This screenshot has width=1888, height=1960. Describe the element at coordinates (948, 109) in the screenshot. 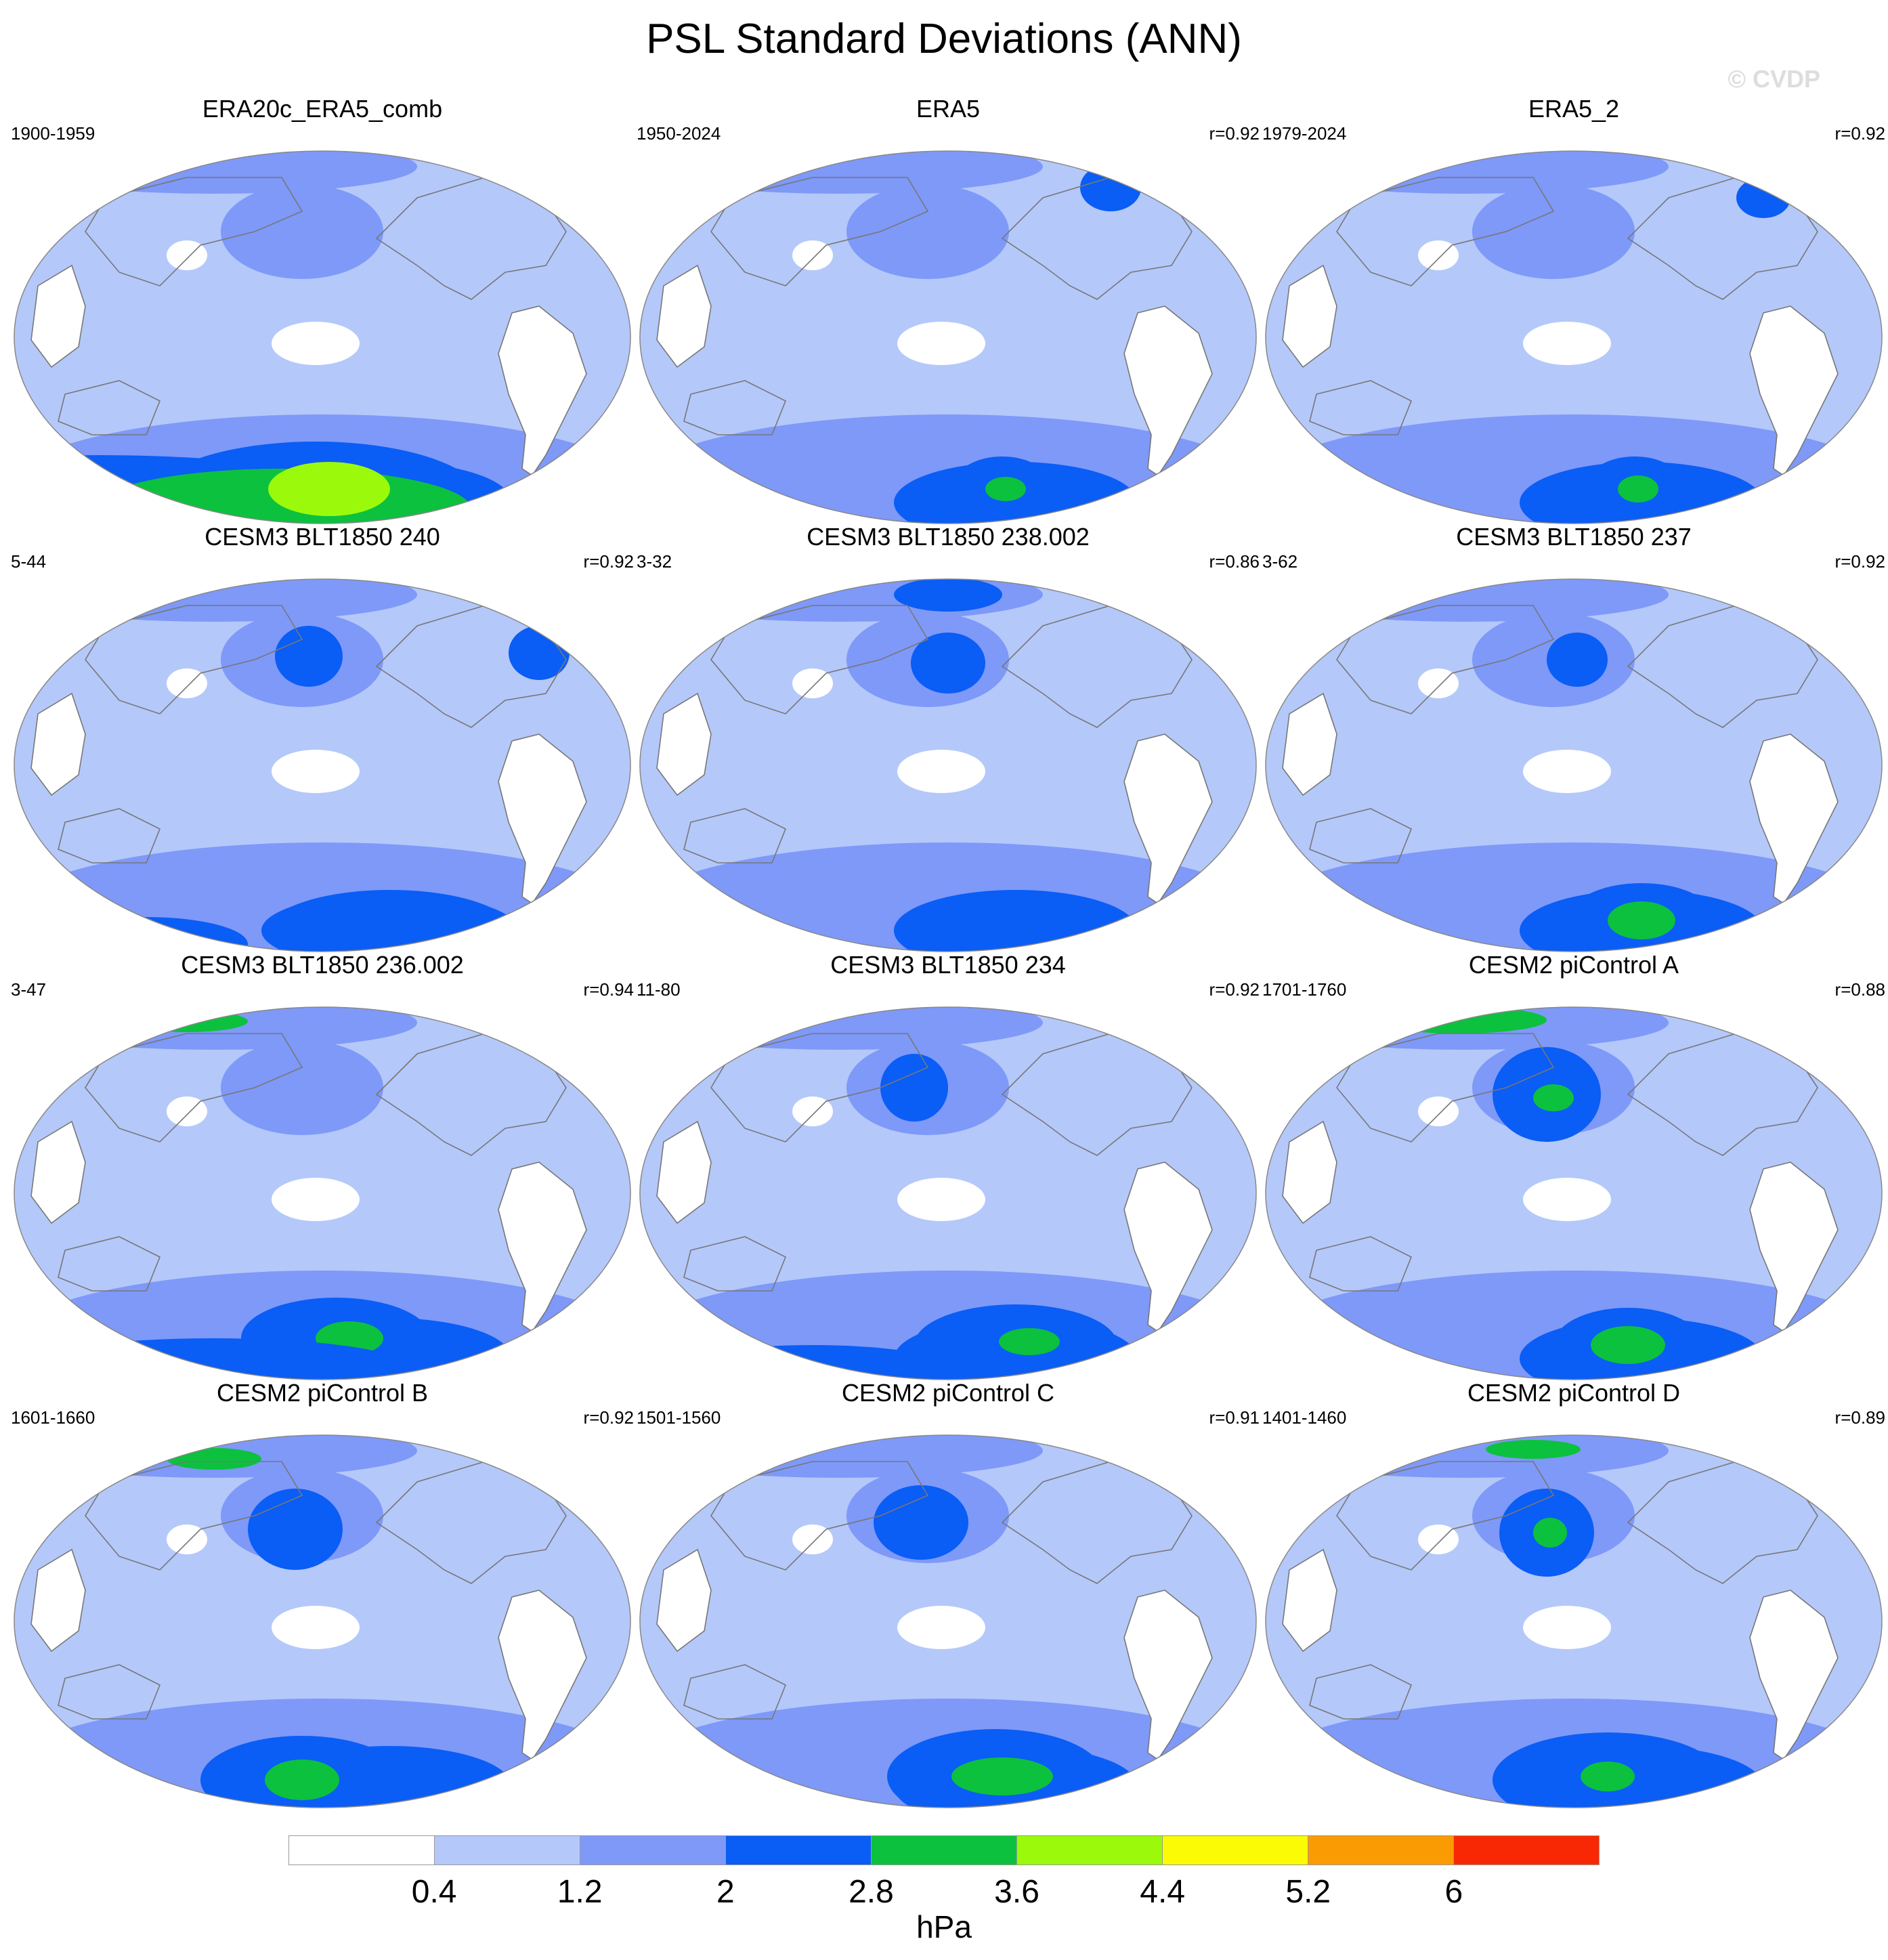

I see `panel-title: ERA5` at that location.